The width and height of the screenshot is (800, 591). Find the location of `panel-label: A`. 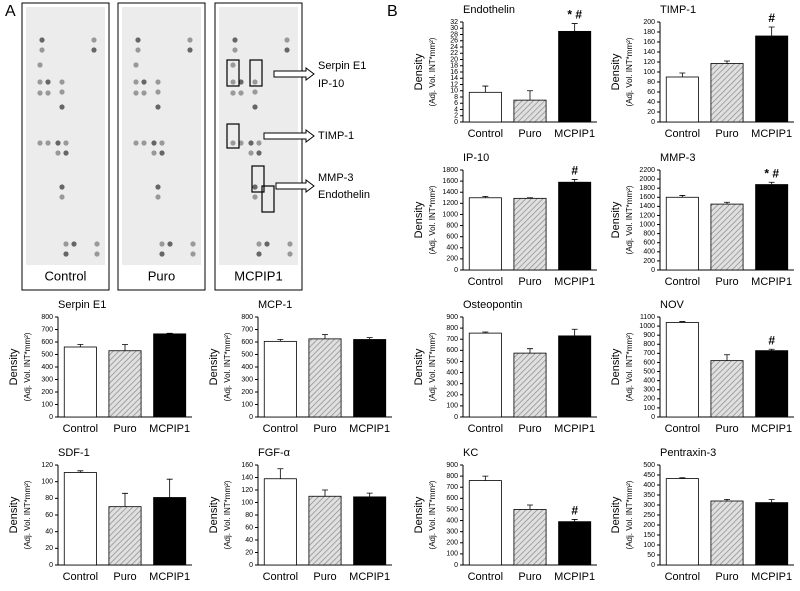

panel-label: A is located at coordinates (10, 11).